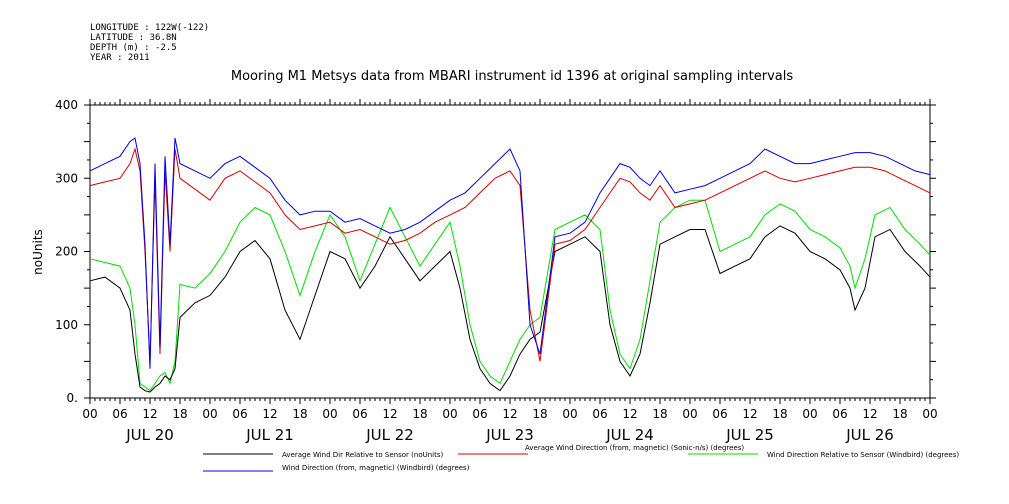 This screenshot has width=1009, height=504. I want to click on y-tick-label: 400, so click(66, 105).